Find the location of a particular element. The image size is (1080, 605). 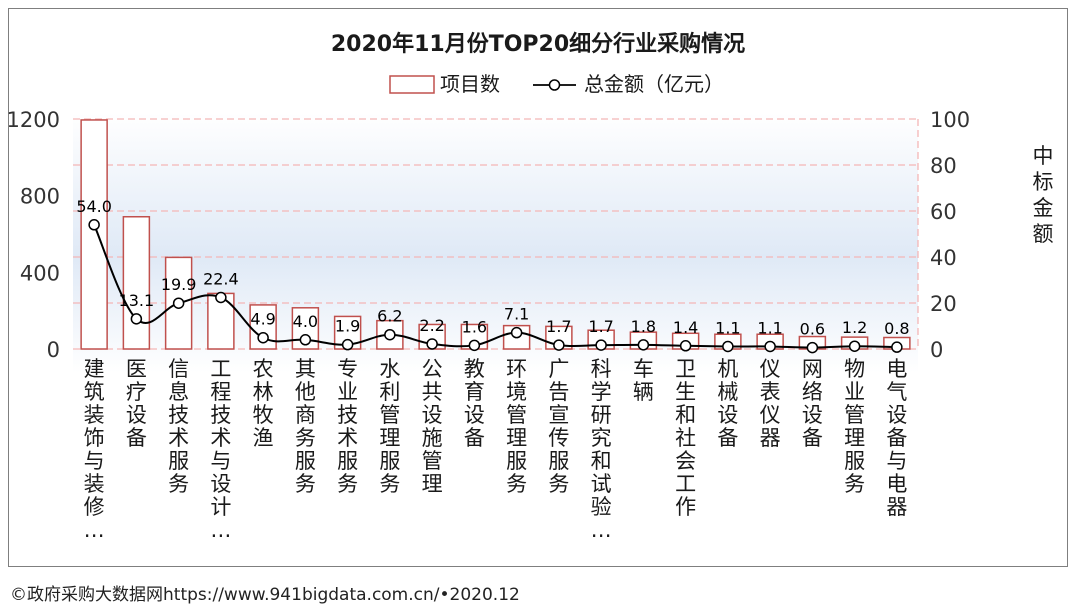

legend-bar-swatch is located at coordinates (412, 84).